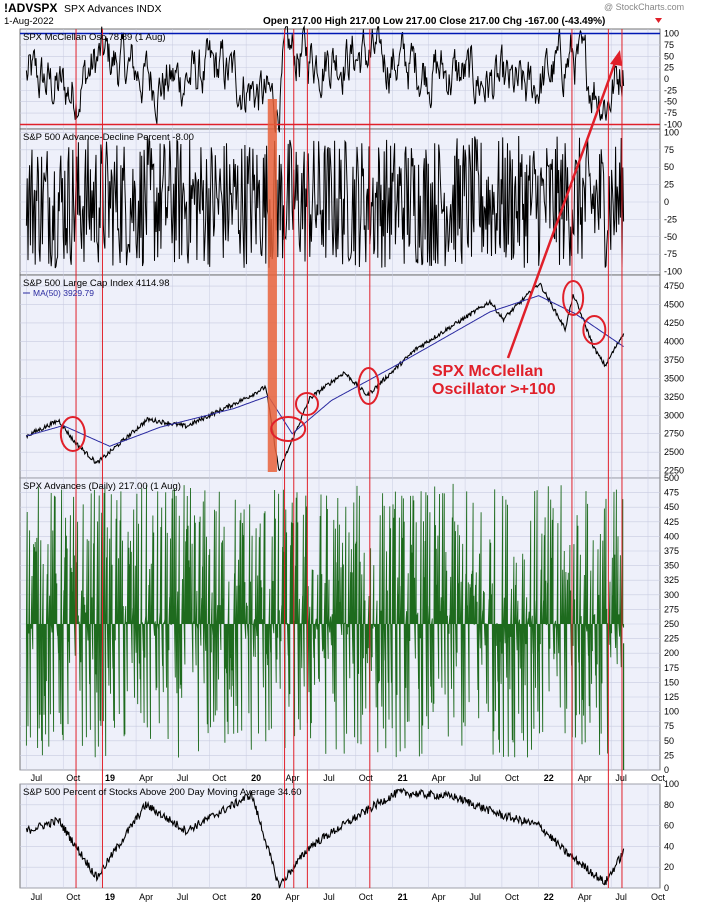 The height and width of the screenshot is (904, 706). What do you see at coordinates (96, 283) in the screenshot?
I see `panel-2-title: S&P 500 Large Cap Index 4114.98` at bounding box center [96, 283].